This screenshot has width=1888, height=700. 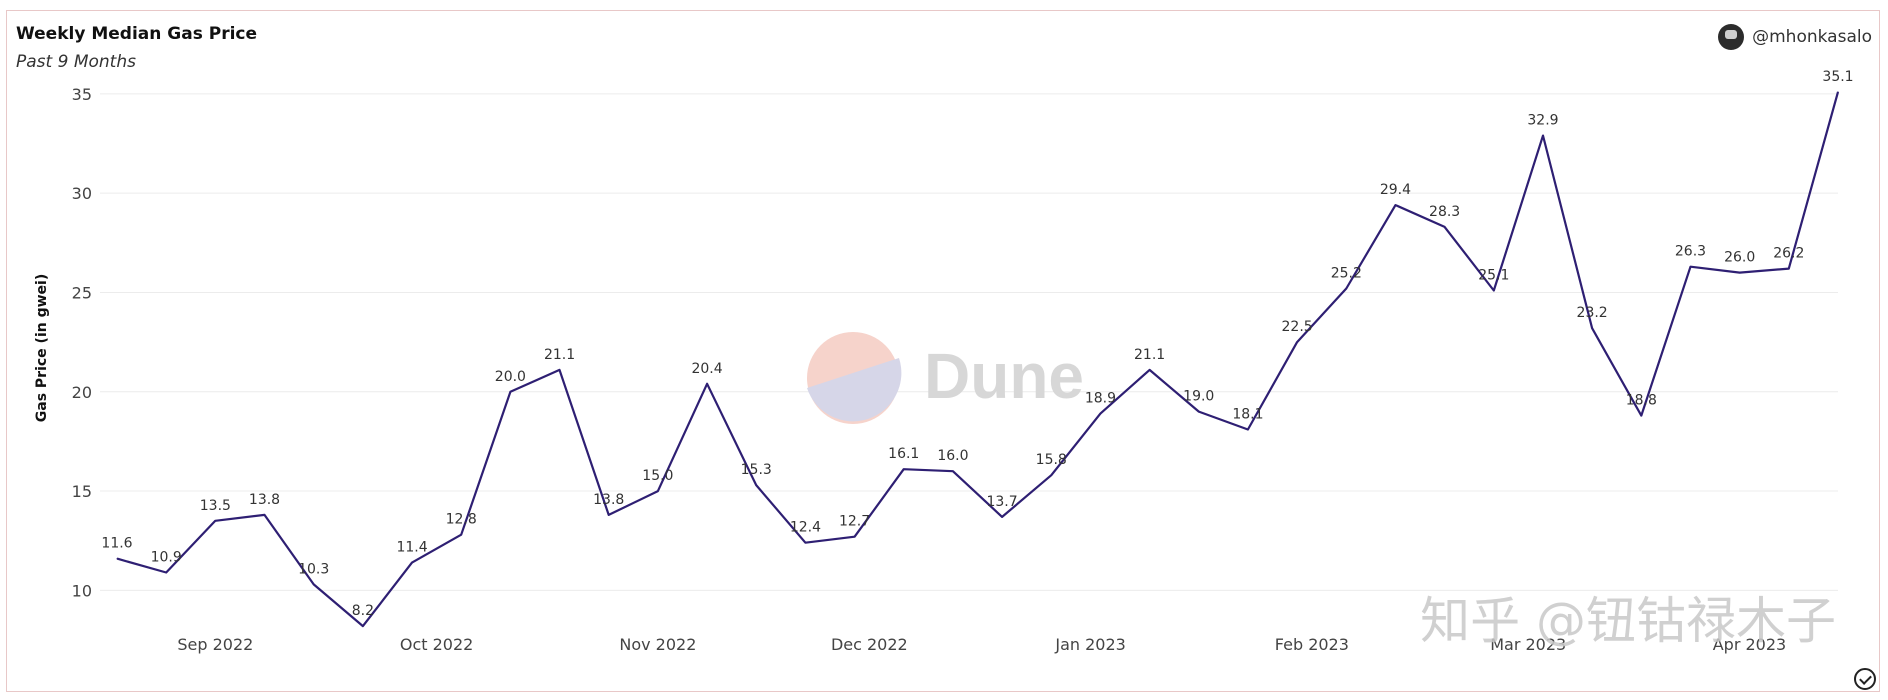 What do you see at coordinates (411, 548) in the screenshot?
I see `data-label: 11.4` at bounding box center [411, 548].